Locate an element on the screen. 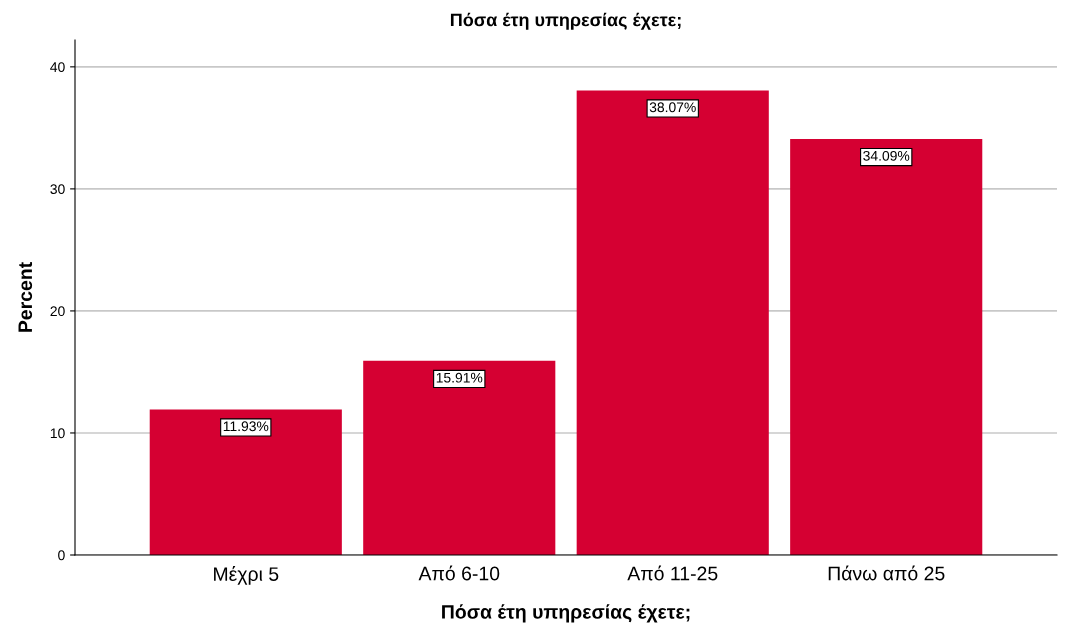 This screenshot has height=628, width=1072. data-label: 11.93% is located at coordinates (246, 426).